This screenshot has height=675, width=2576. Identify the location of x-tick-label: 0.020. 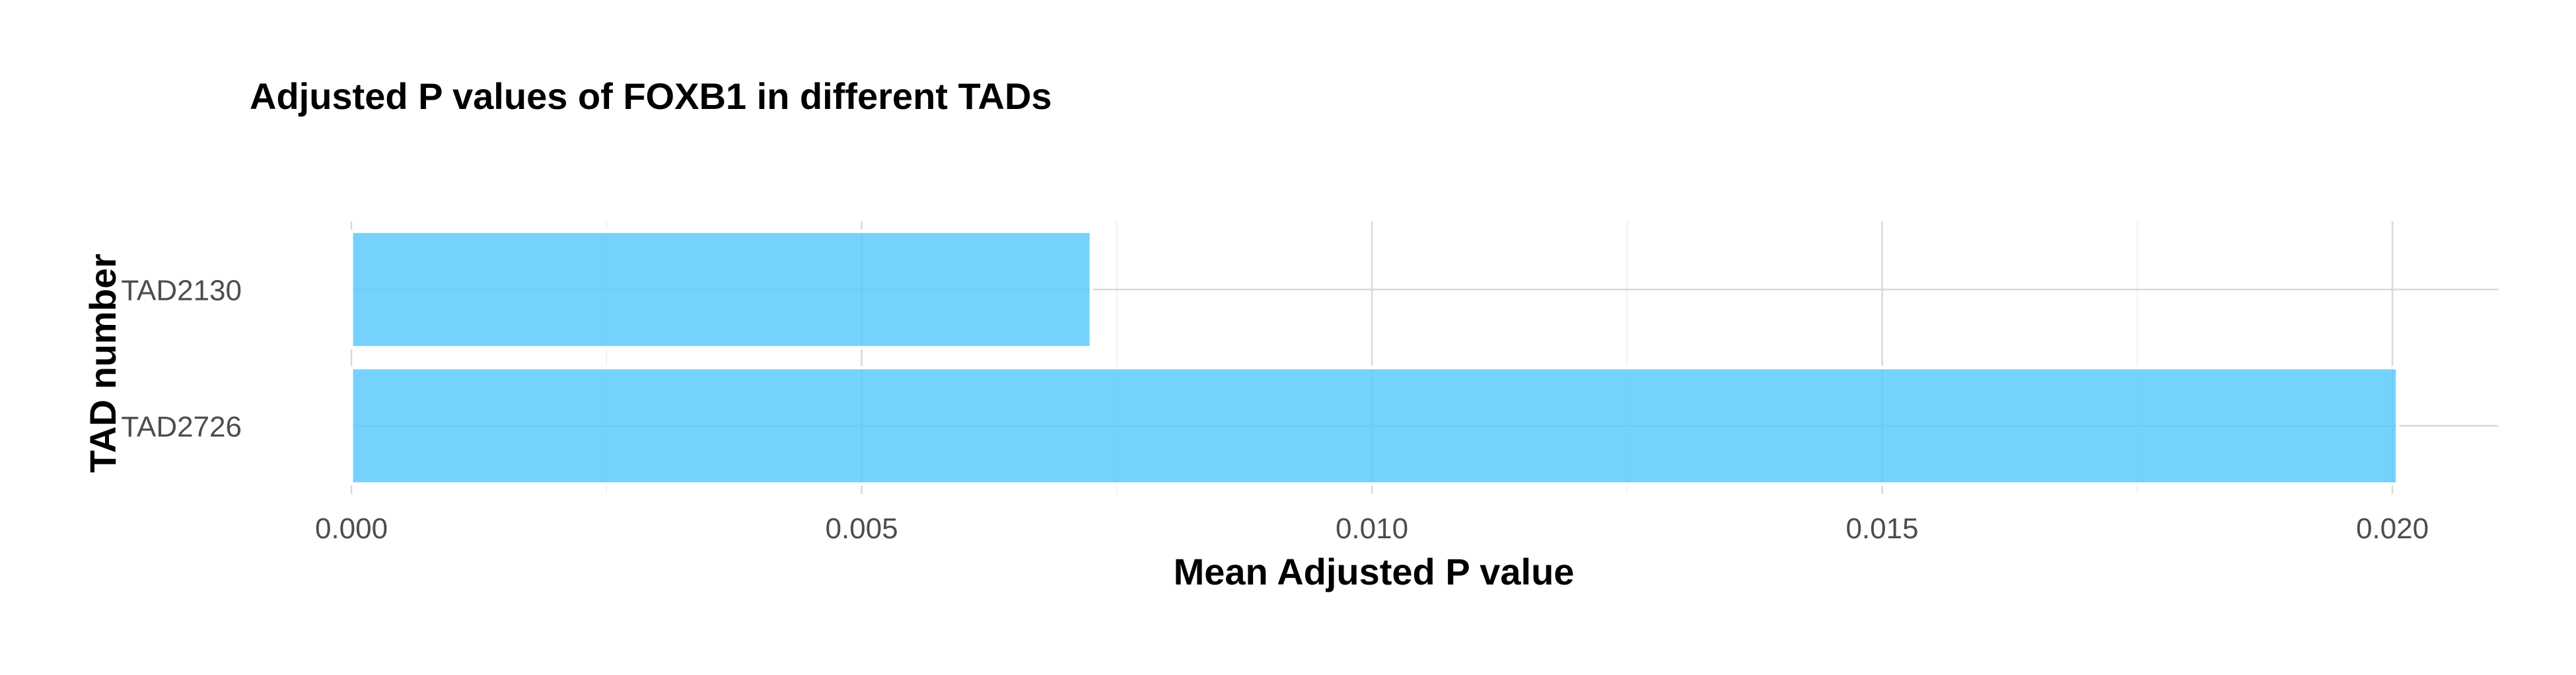
(2392, 529).